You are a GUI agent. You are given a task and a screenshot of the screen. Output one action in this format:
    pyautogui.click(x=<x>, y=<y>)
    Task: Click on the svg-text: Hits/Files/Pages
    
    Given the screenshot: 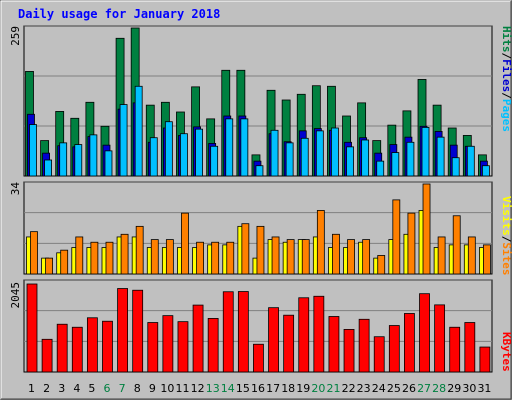 What is the action you would take?
    pyautogui.click(x=506, y=79)
    